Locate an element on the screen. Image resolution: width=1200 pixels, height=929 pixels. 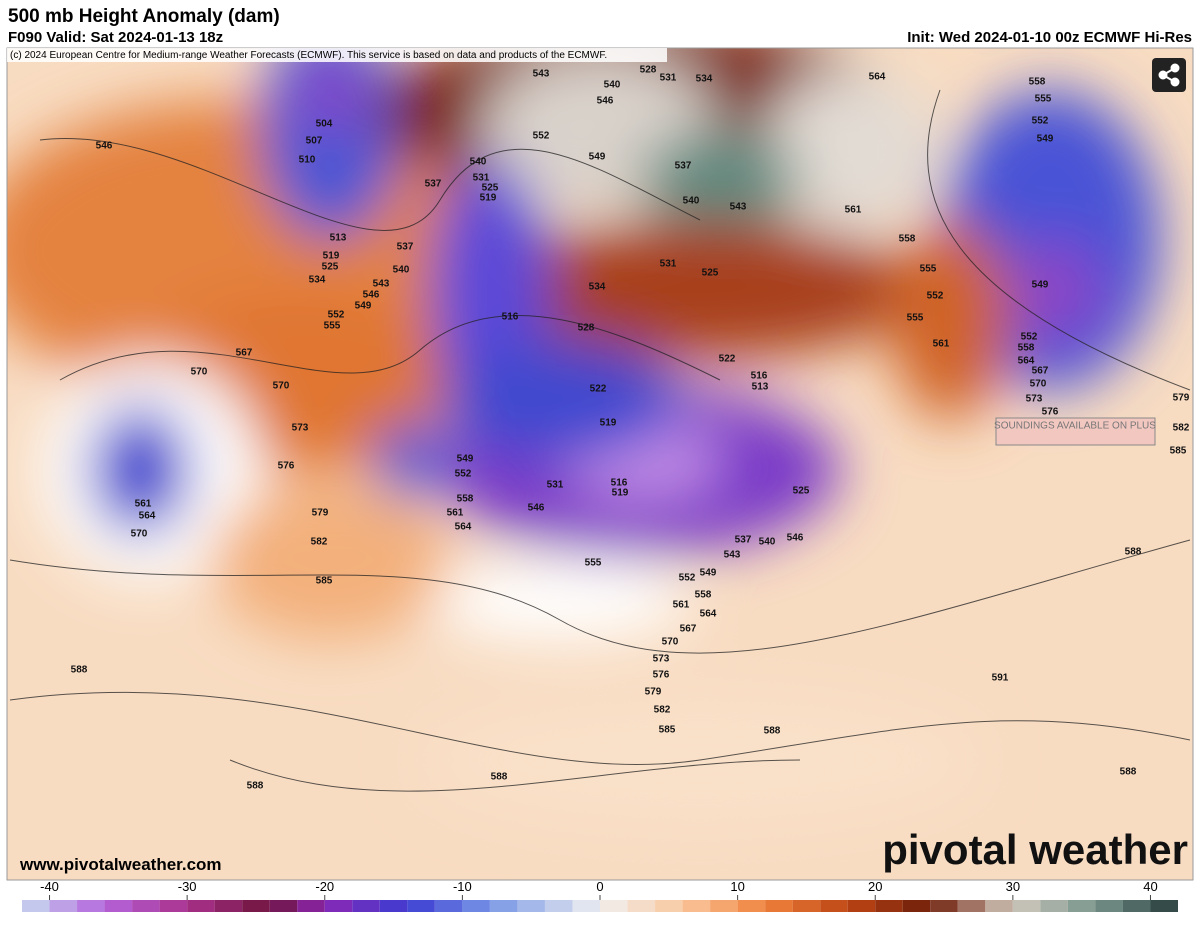
share-button is located at coordinates (1169, 75).